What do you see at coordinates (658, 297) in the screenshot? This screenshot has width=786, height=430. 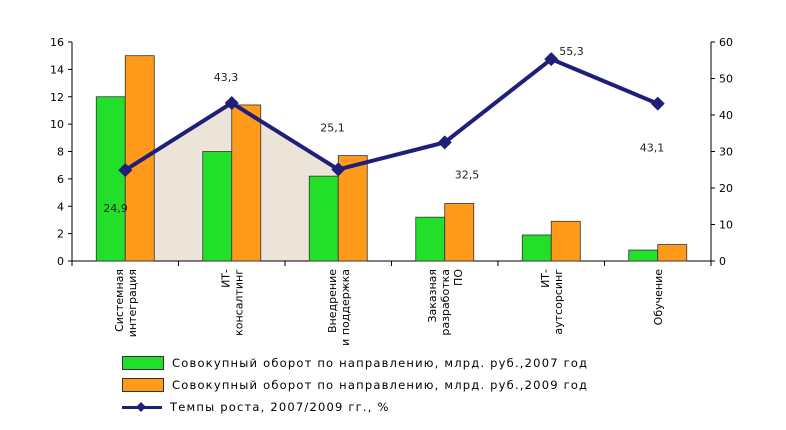 I see `category-label: Обучение` at bounding box center [658, 297].